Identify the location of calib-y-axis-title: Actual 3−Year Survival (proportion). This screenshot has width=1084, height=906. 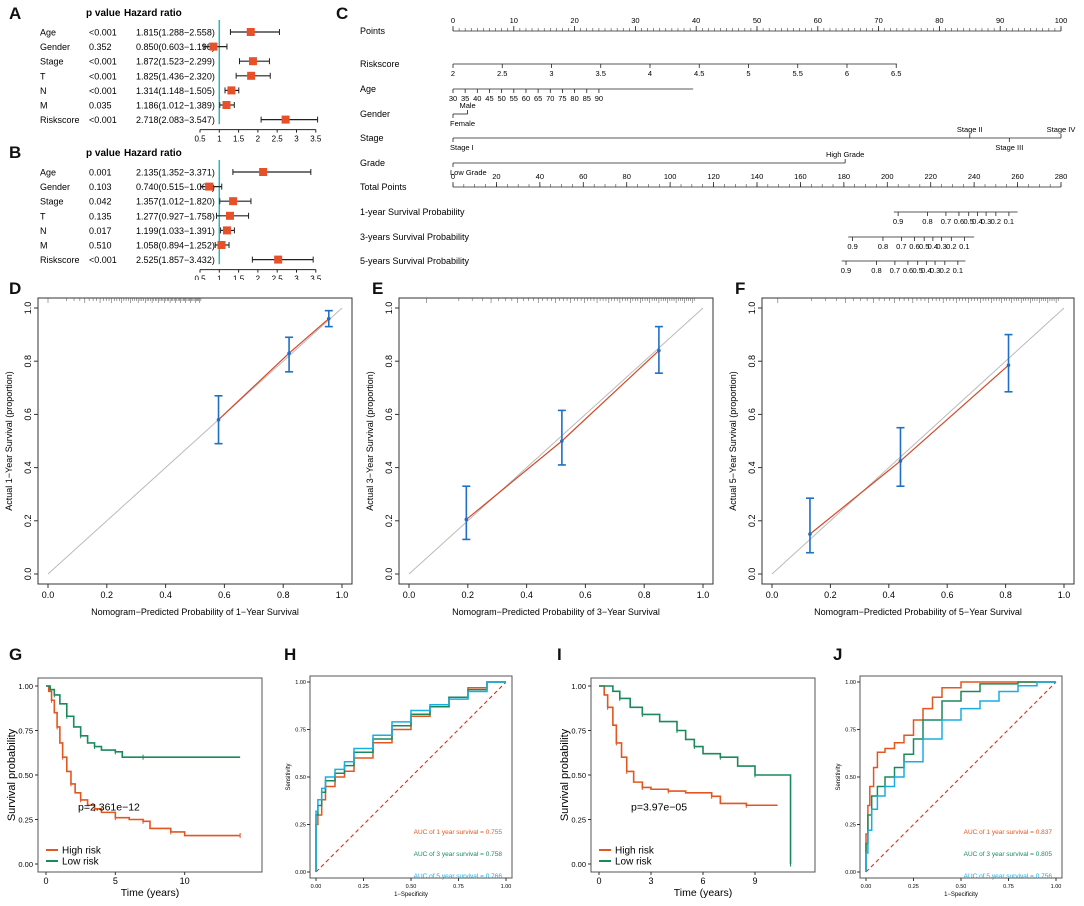
(370, 441).